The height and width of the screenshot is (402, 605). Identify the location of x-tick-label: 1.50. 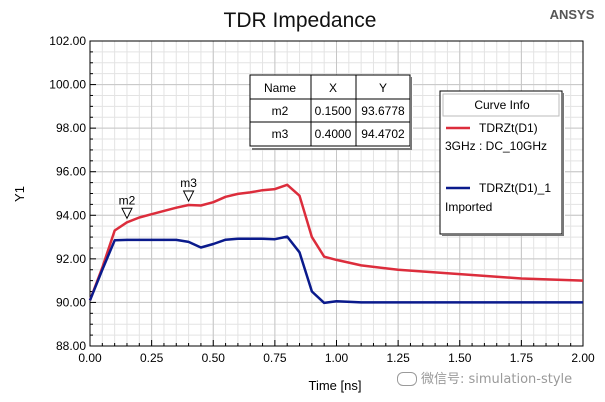
(460, 358).